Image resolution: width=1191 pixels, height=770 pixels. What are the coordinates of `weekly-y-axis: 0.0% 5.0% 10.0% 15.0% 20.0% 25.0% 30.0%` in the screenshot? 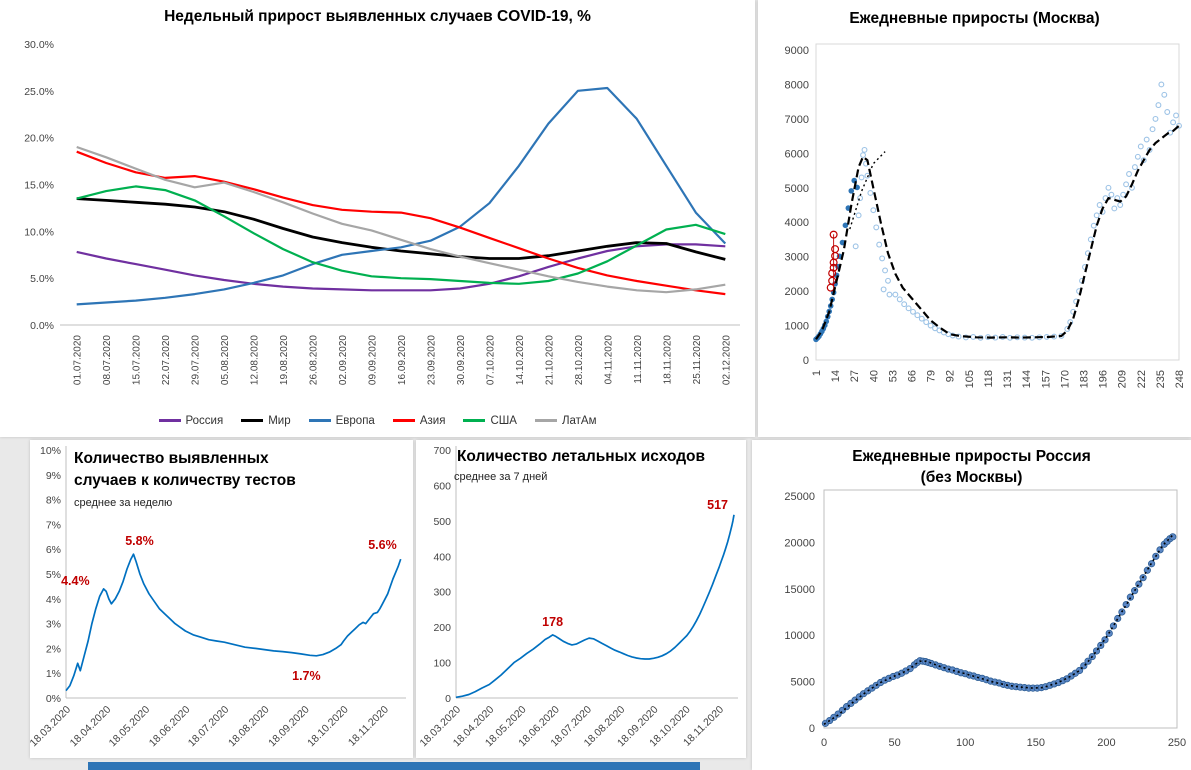 It's located at (39, 185).